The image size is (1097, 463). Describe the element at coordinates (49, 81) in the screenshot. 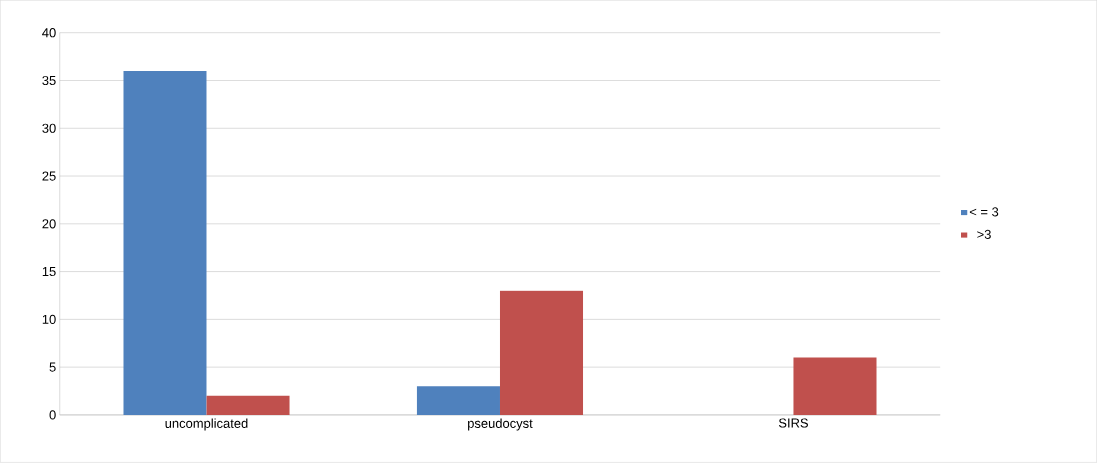

I see `y-tick-label: 35` at that location.